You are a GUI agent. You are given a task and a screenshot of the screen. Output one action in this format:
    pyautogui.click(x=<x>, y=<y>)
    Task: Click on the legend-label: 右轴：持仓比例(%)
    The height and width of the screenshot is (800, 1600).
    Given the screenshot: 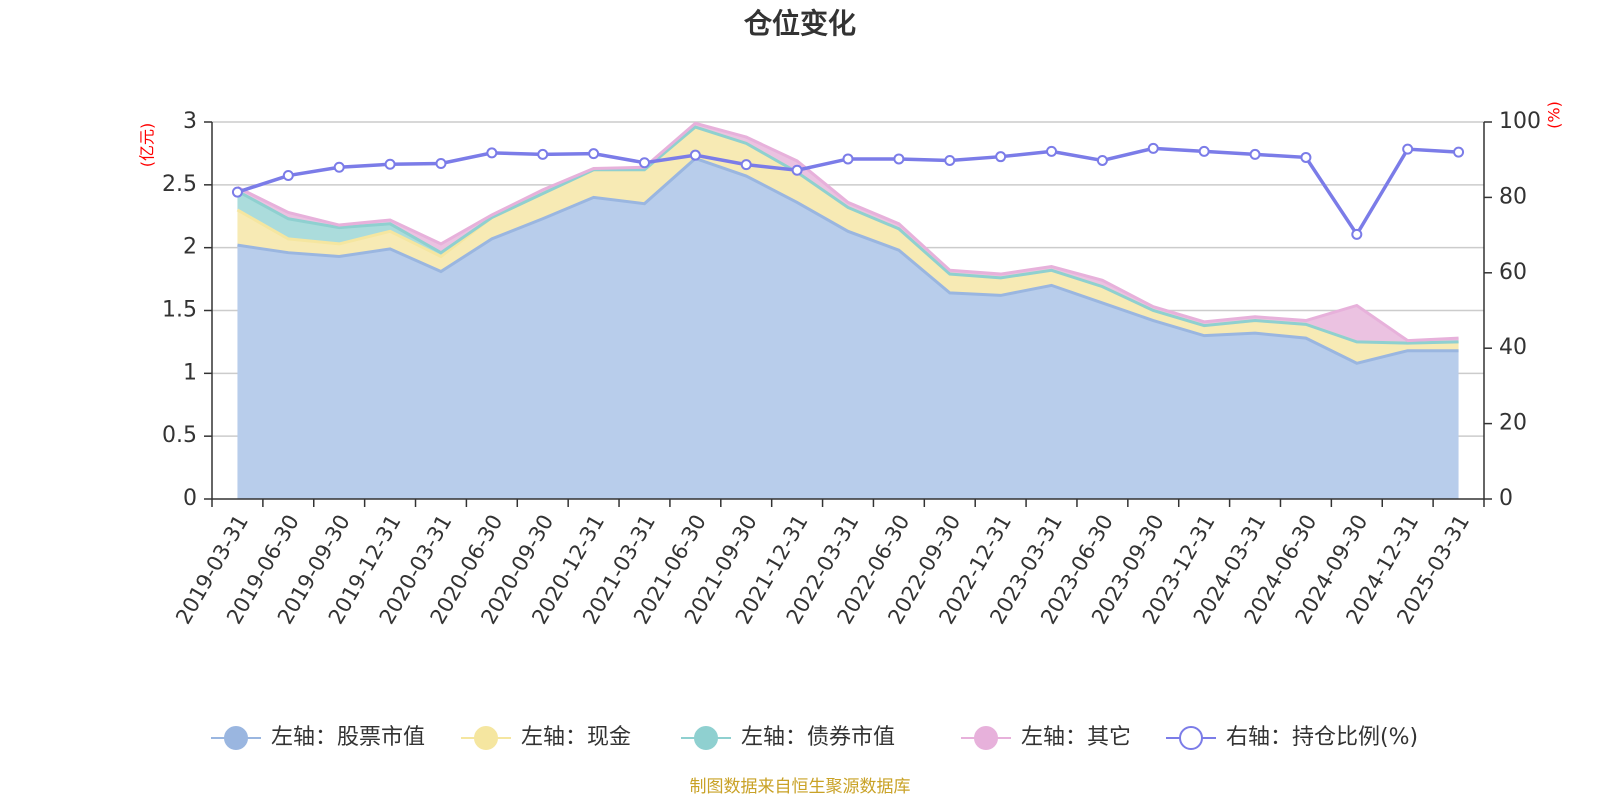 What is the action you would take?
    pyautogui.click(x=1322, y=737)
    